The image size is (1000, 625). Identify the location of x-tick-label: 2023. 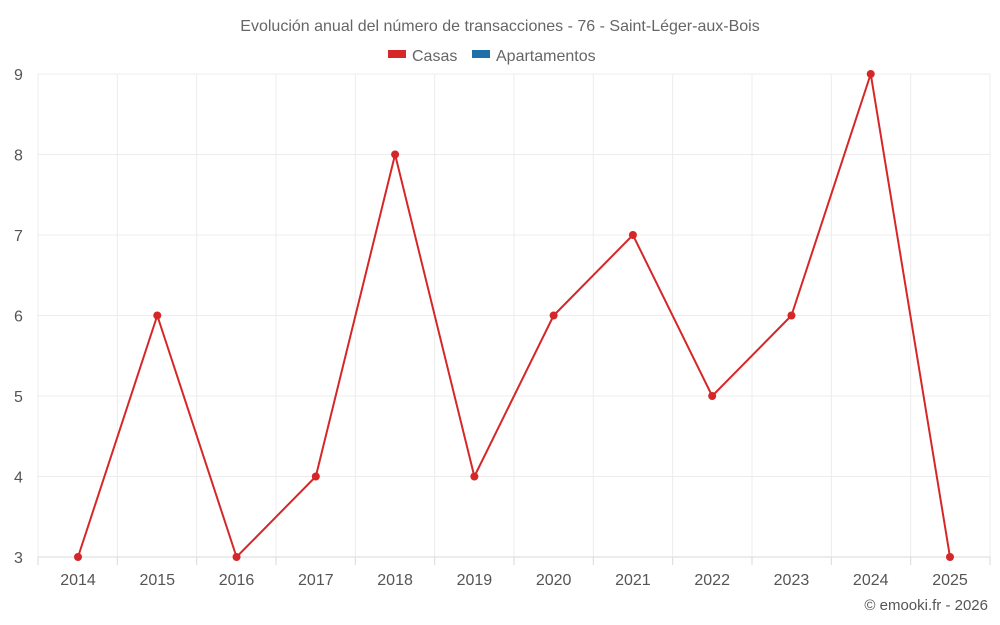
(792, 580).